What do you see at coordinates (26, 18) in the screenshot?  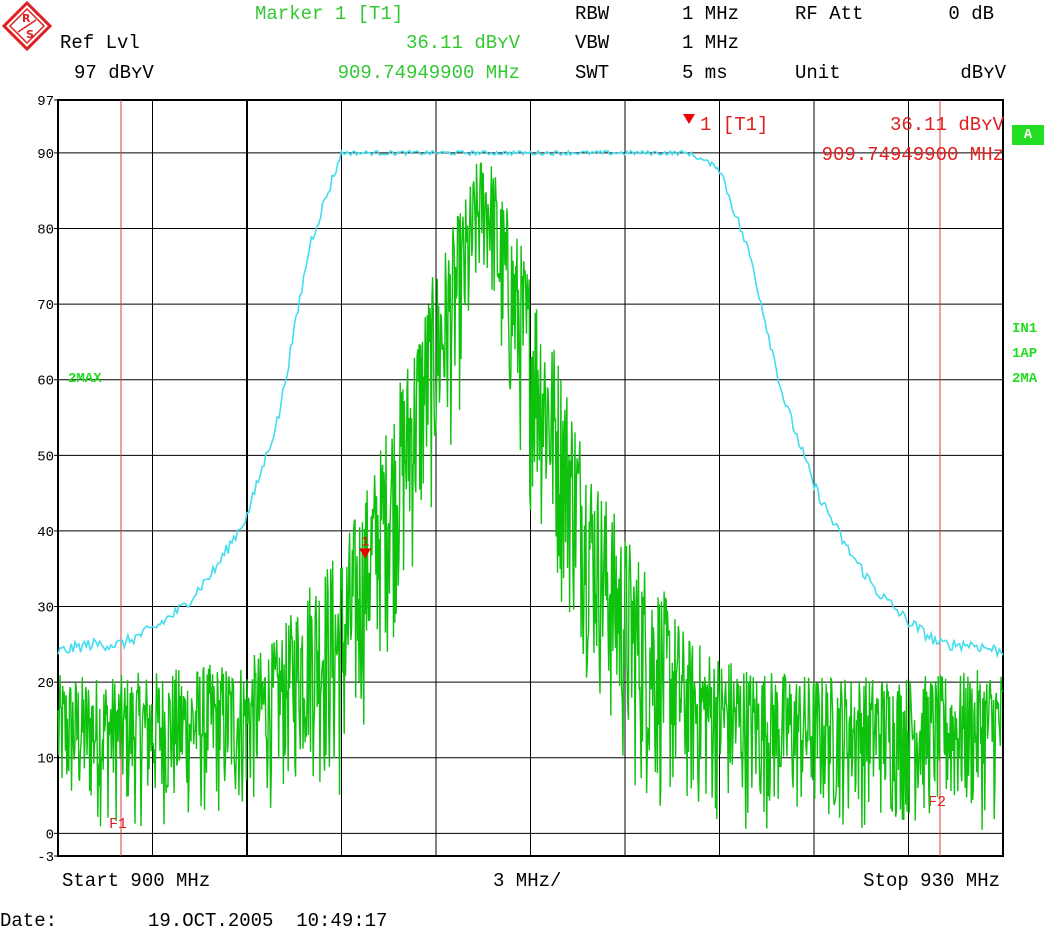 I see `svg-text: R` at bounding box center [26, 18].